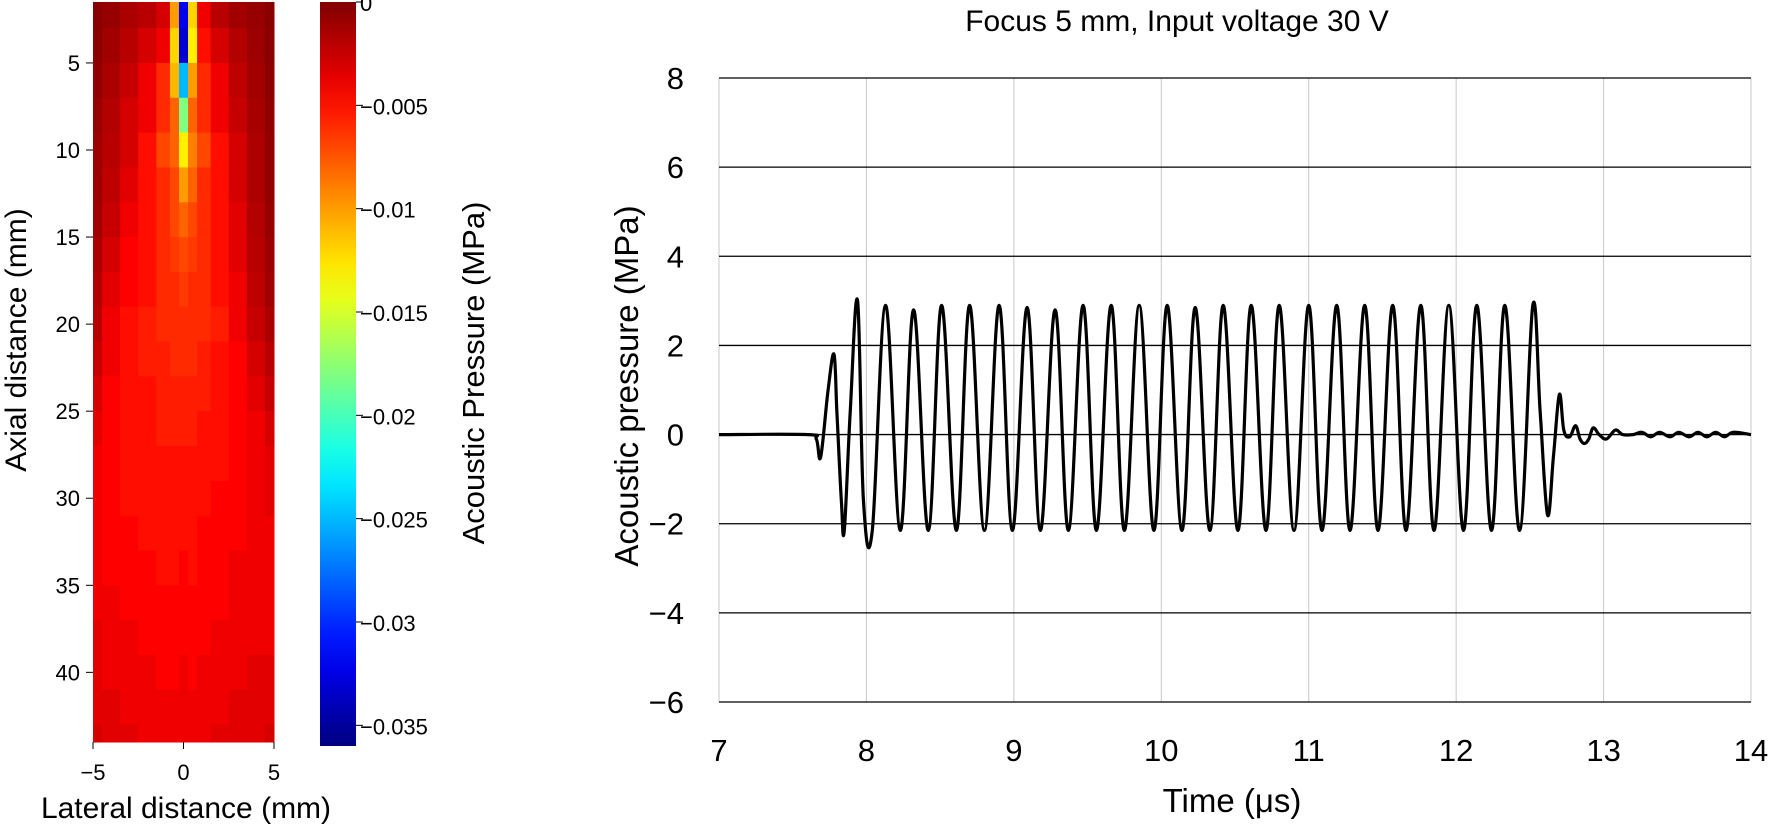  What do you see at coordinates (1751, 750) in the screenshot?
I see `line-chart-x-tick-label: 14` at bounding box center [1751, 750].